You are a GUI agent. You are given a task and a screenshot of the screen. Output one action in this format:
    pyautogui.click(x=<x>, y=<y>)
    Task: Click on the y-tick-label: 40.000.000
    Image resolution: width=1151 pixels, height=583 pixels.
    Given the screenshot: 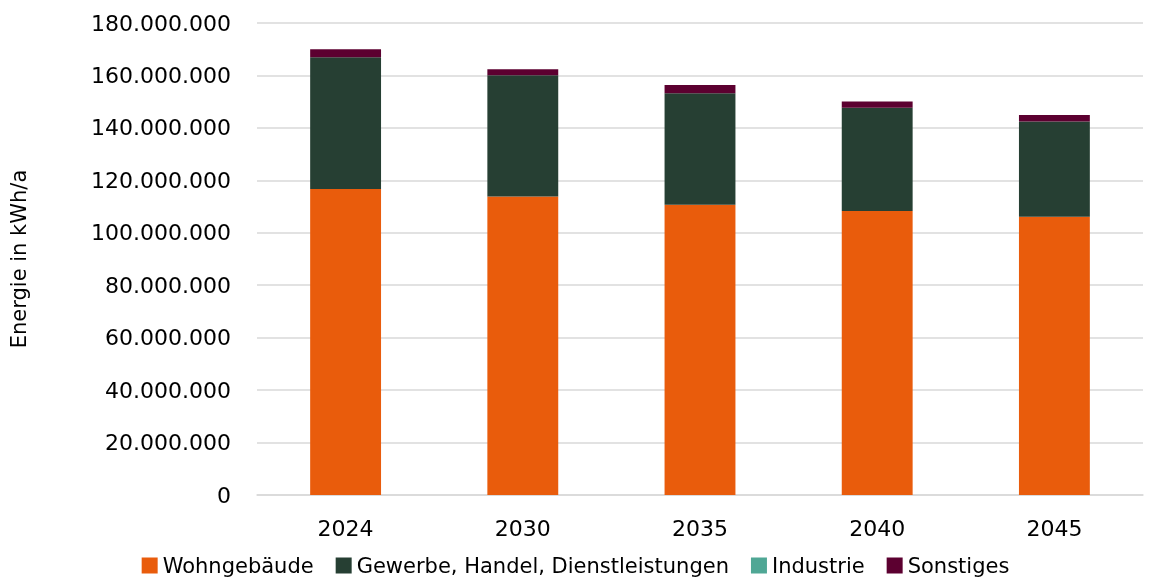 What is the action you would take?
    pyautogui.click(x=168, y=390)
    